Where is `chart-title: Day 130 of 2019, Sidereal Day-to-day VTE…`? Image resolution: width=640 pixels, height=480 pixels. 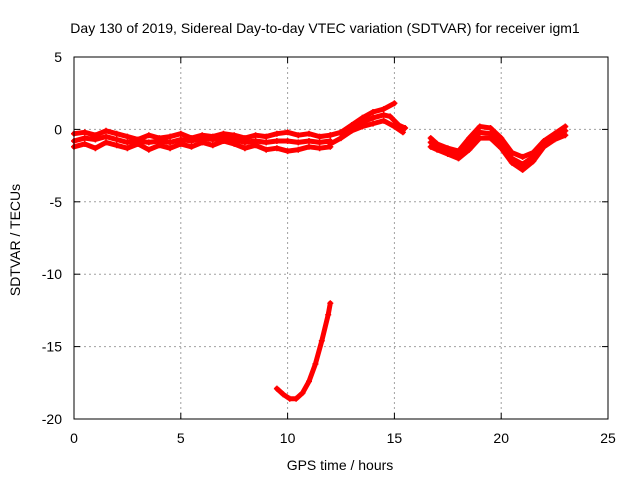 chart-title: Day 130 of 2019, Sidereal Day-to-day VTE… is located at coordinates (325, 28).